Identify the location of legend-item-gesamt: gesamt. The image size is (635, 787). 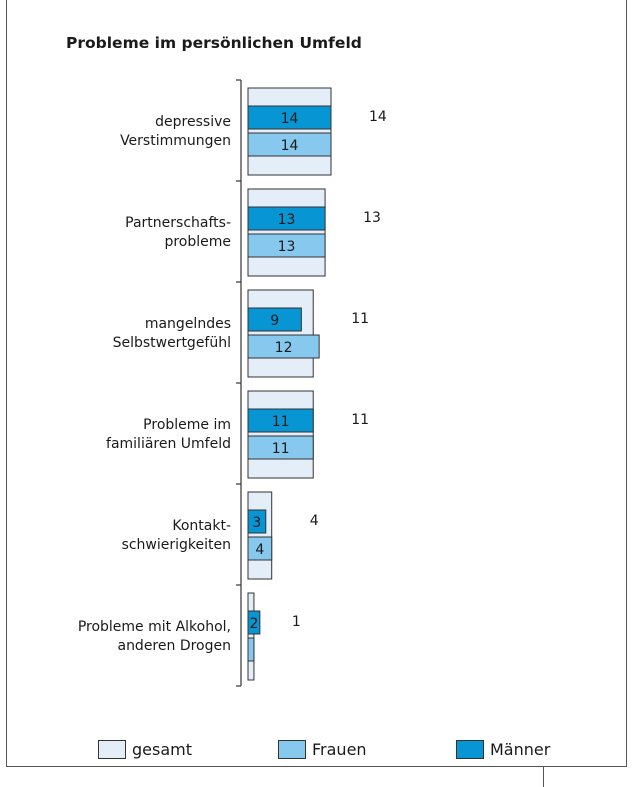
(145, 749).